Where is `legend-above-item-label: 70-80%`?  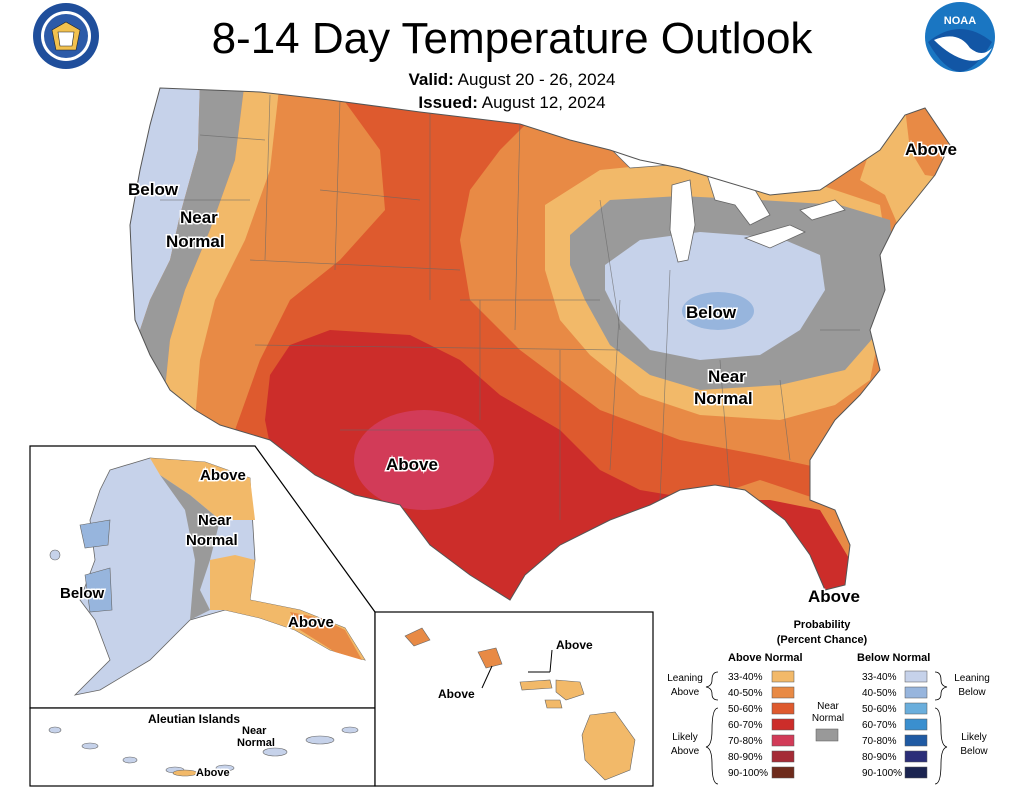
legend-above-item-label: 70-80% is located at coordinates (745, 741).